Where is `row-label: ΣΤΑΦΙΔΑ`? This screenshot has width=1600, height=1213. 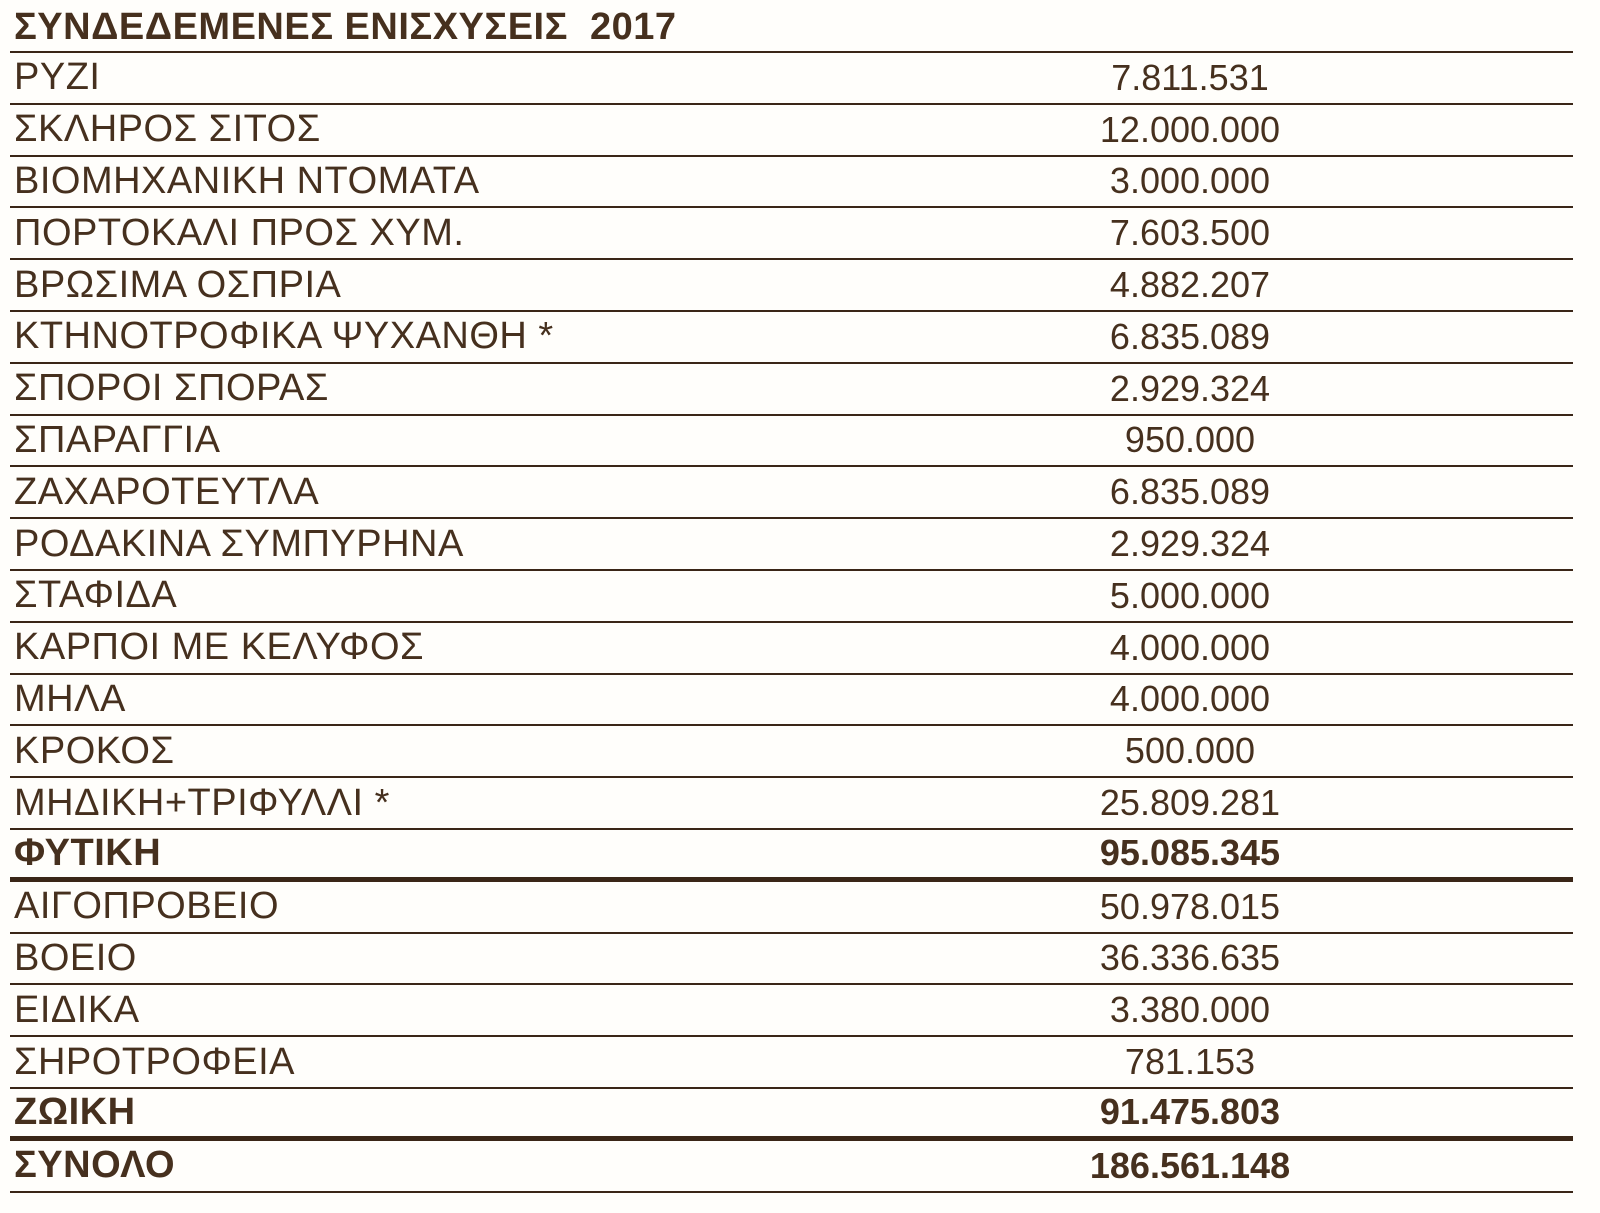
row-label: ΣΤΑΦΙΔΑ is located at coordinates (96, 595).